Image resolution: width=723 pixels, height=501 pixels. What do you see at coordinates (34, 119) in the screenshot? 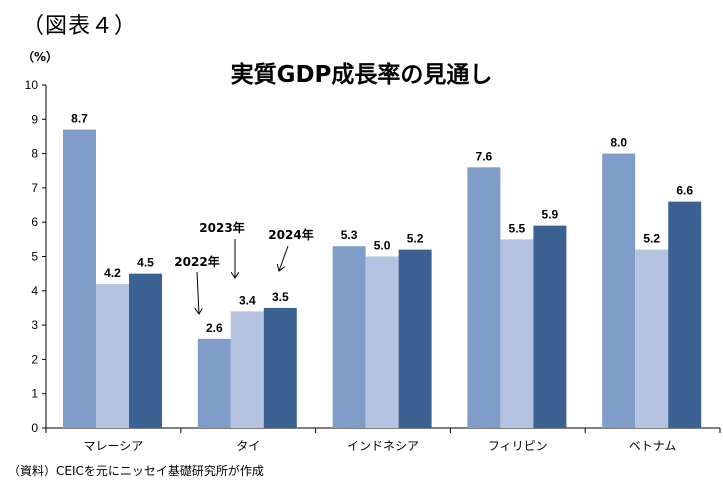
I see `y-tick-label: 9` at bounding box center [34, 119].